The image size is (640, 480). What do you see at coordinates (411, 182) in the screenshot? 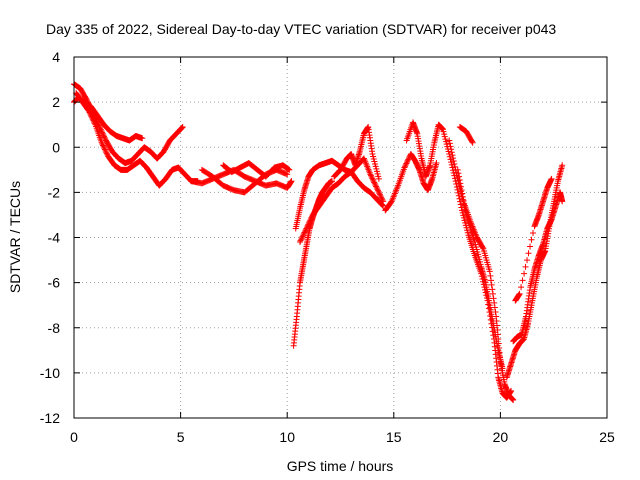
I see `series-track-k` at bounding box center [411, 182].